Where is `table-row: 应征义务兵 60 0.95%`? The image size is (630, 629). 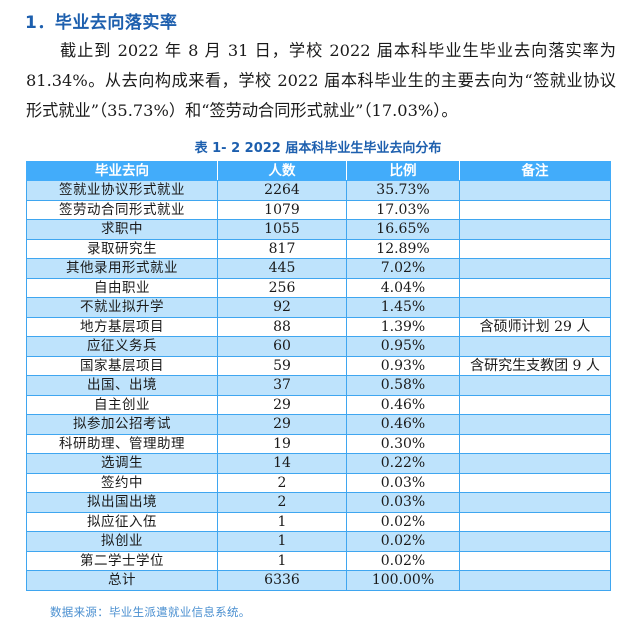 table-row: 应征义务兵 60 0.95% is located at coordinates (318, 346).